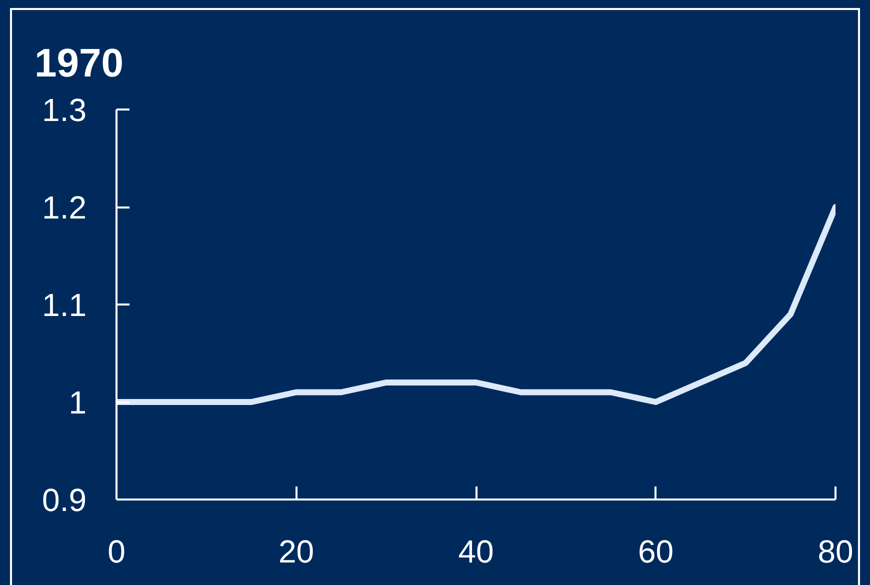  I want to click on x-tick-label: 20, so click(296, 552).